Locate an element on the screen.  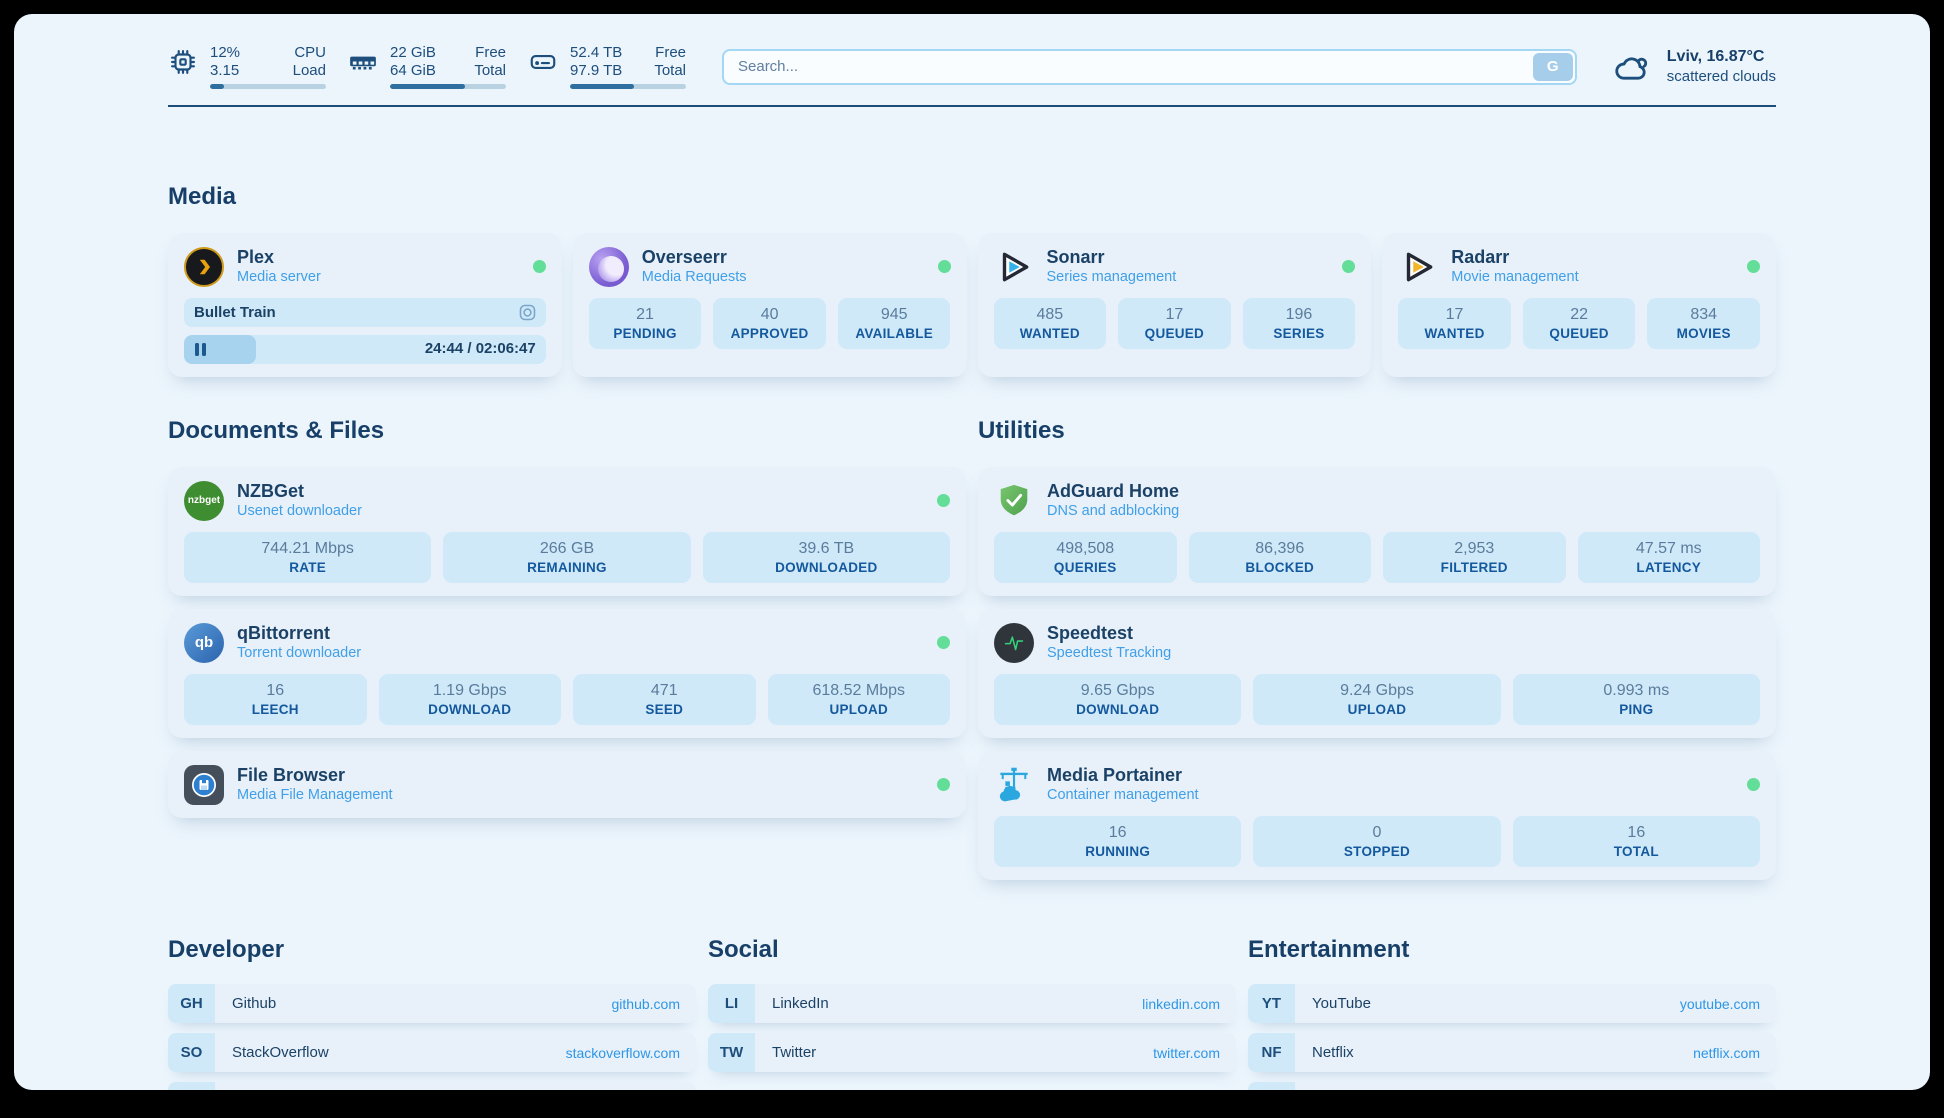
stat-chip: 0.993 ms PING is located at coordinates (1636, 699).